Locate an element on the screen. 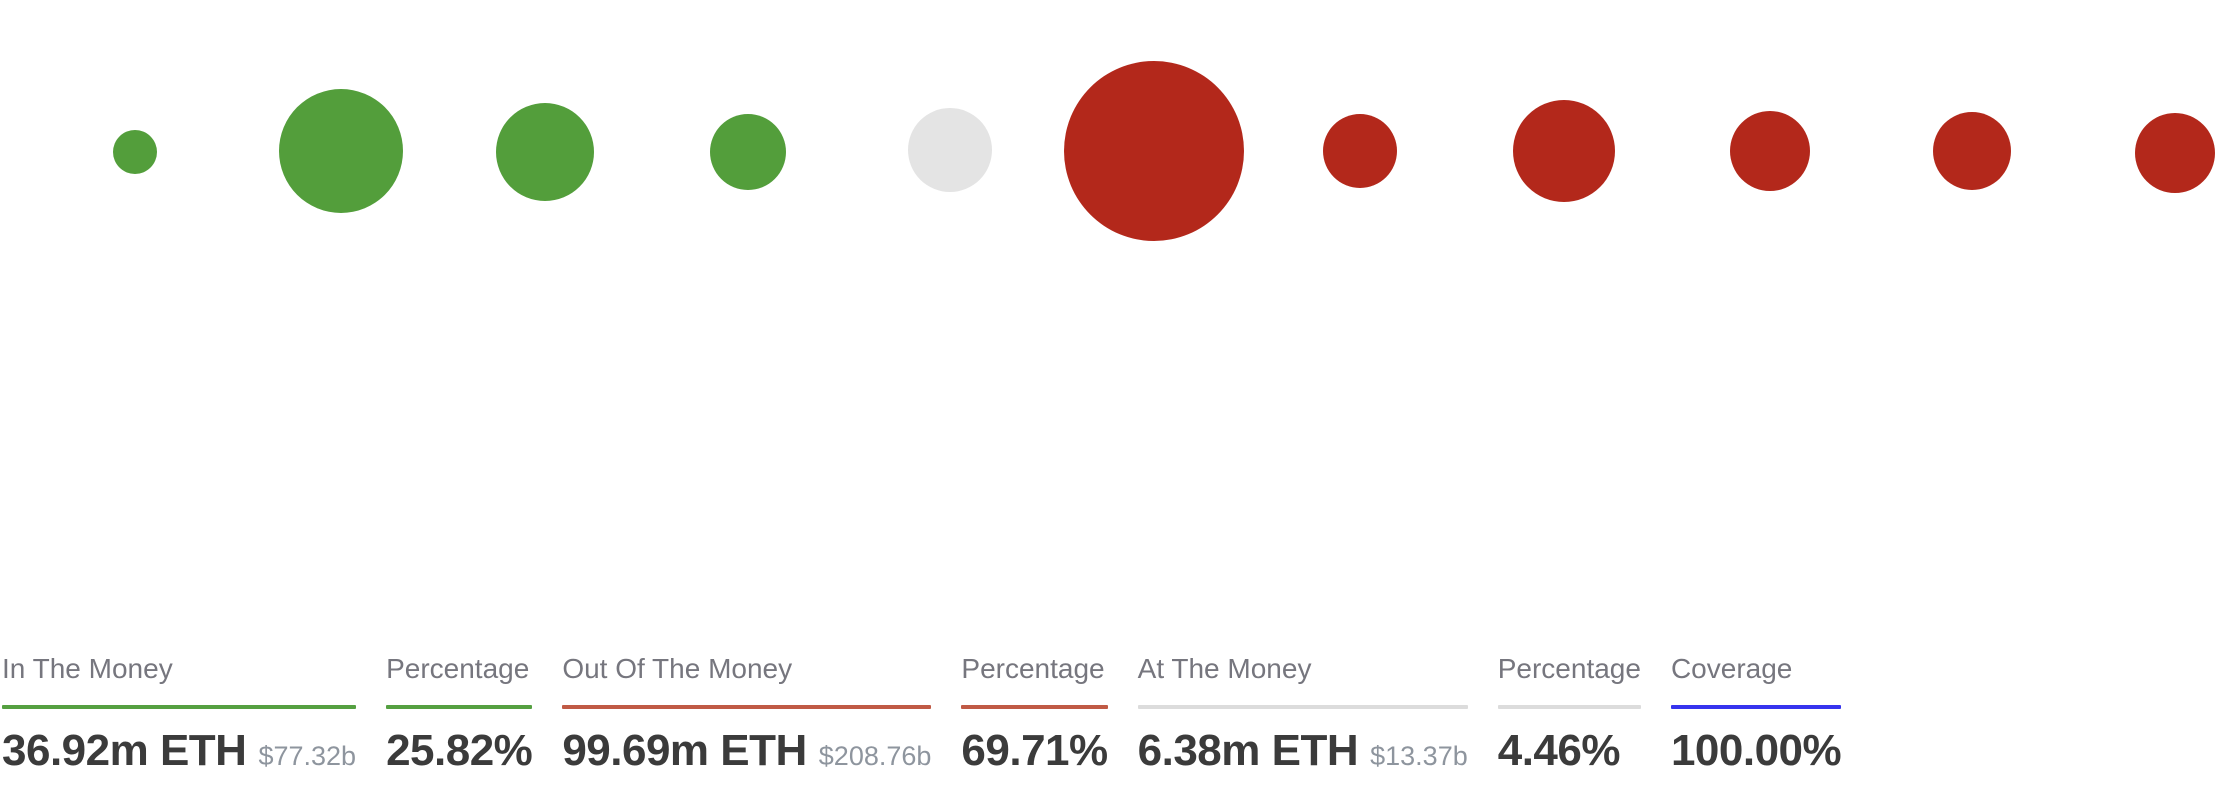  stat-coverage: Coverage 100.00% is located at coordinates (1756, 713).